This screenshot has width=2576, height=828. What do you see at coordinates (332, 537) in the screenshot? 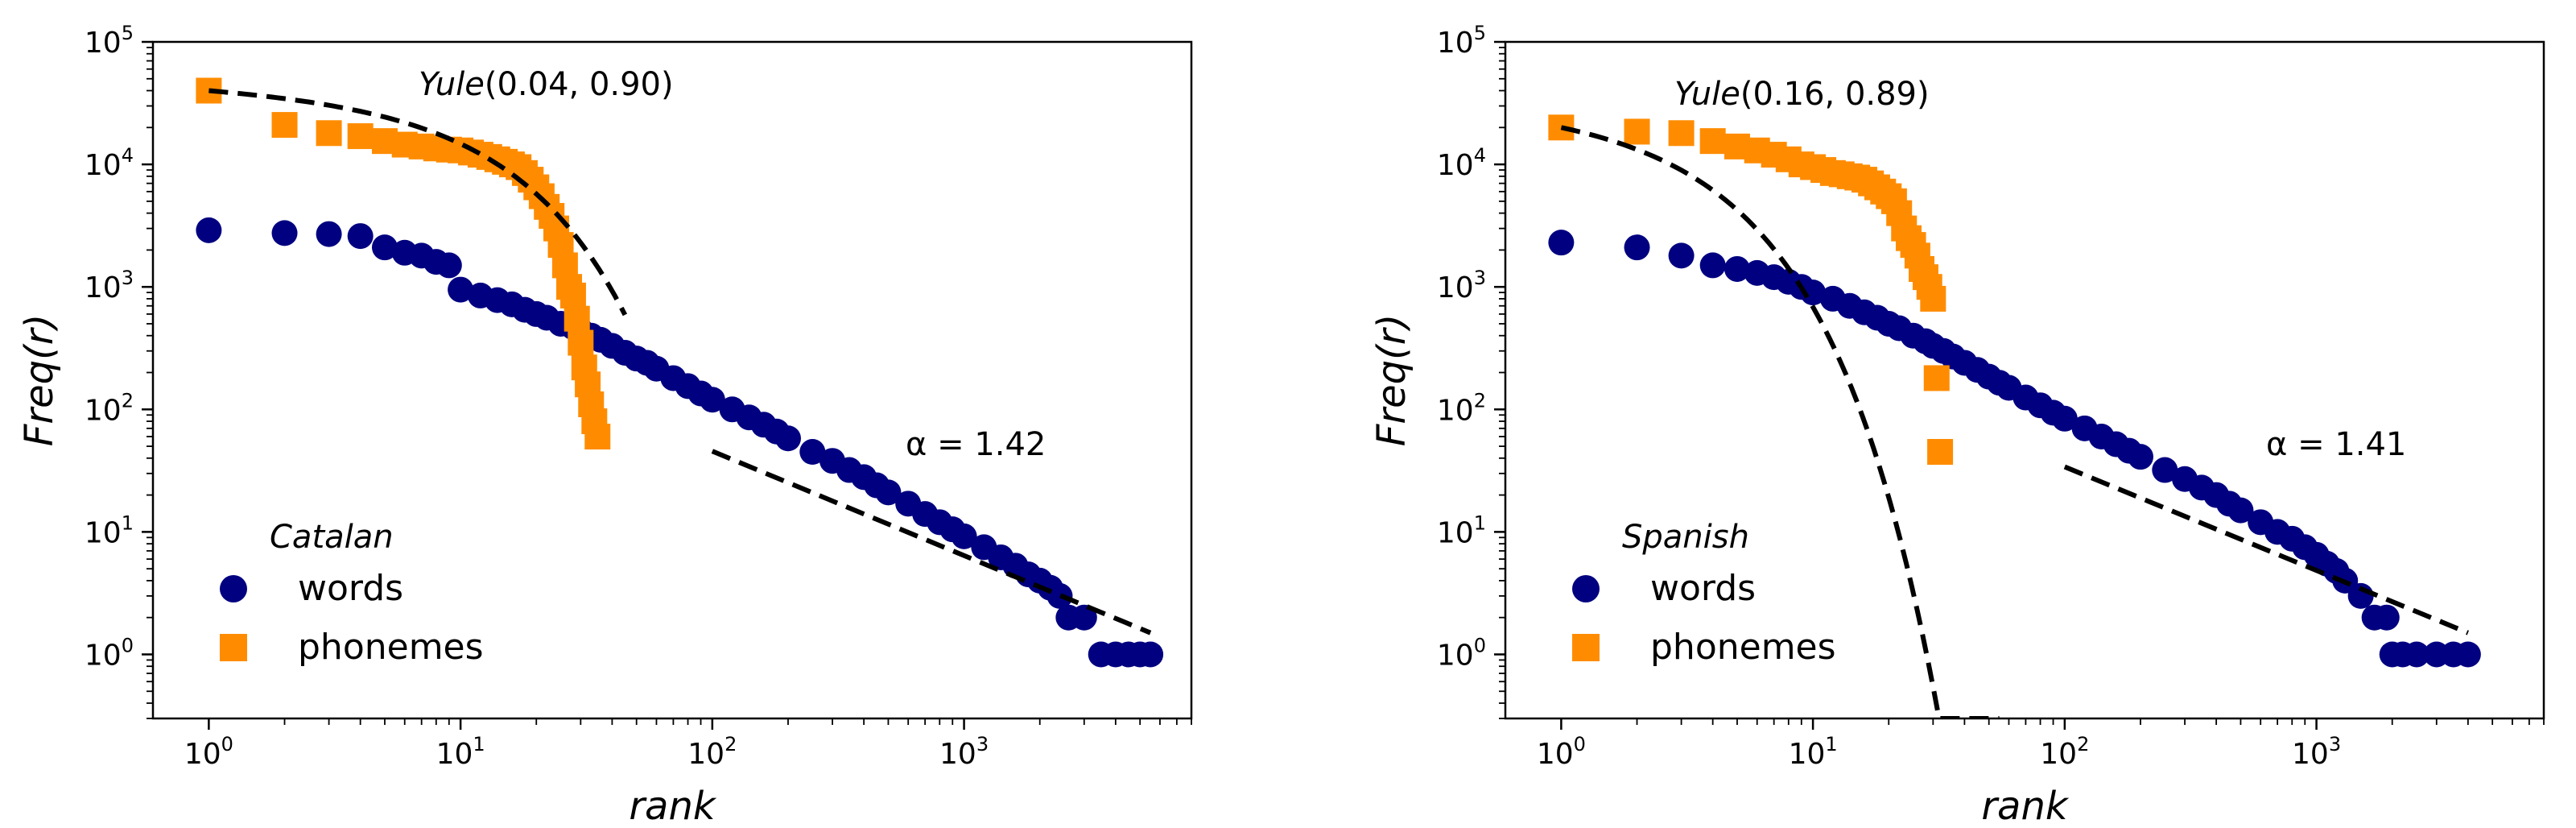
I see `legend-title: Catalan` at bounding box center [332, 537].